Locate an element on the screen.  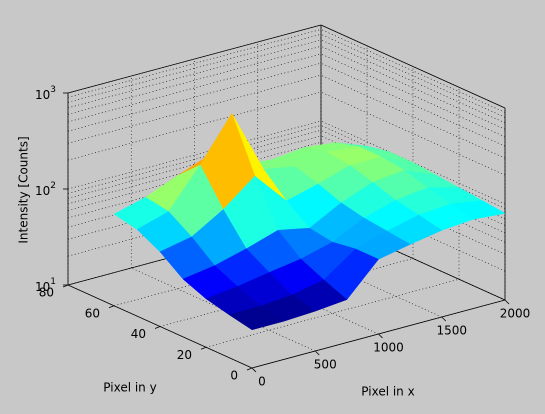
z-tick-label: 10¹ is located at coordinates (45, 285).